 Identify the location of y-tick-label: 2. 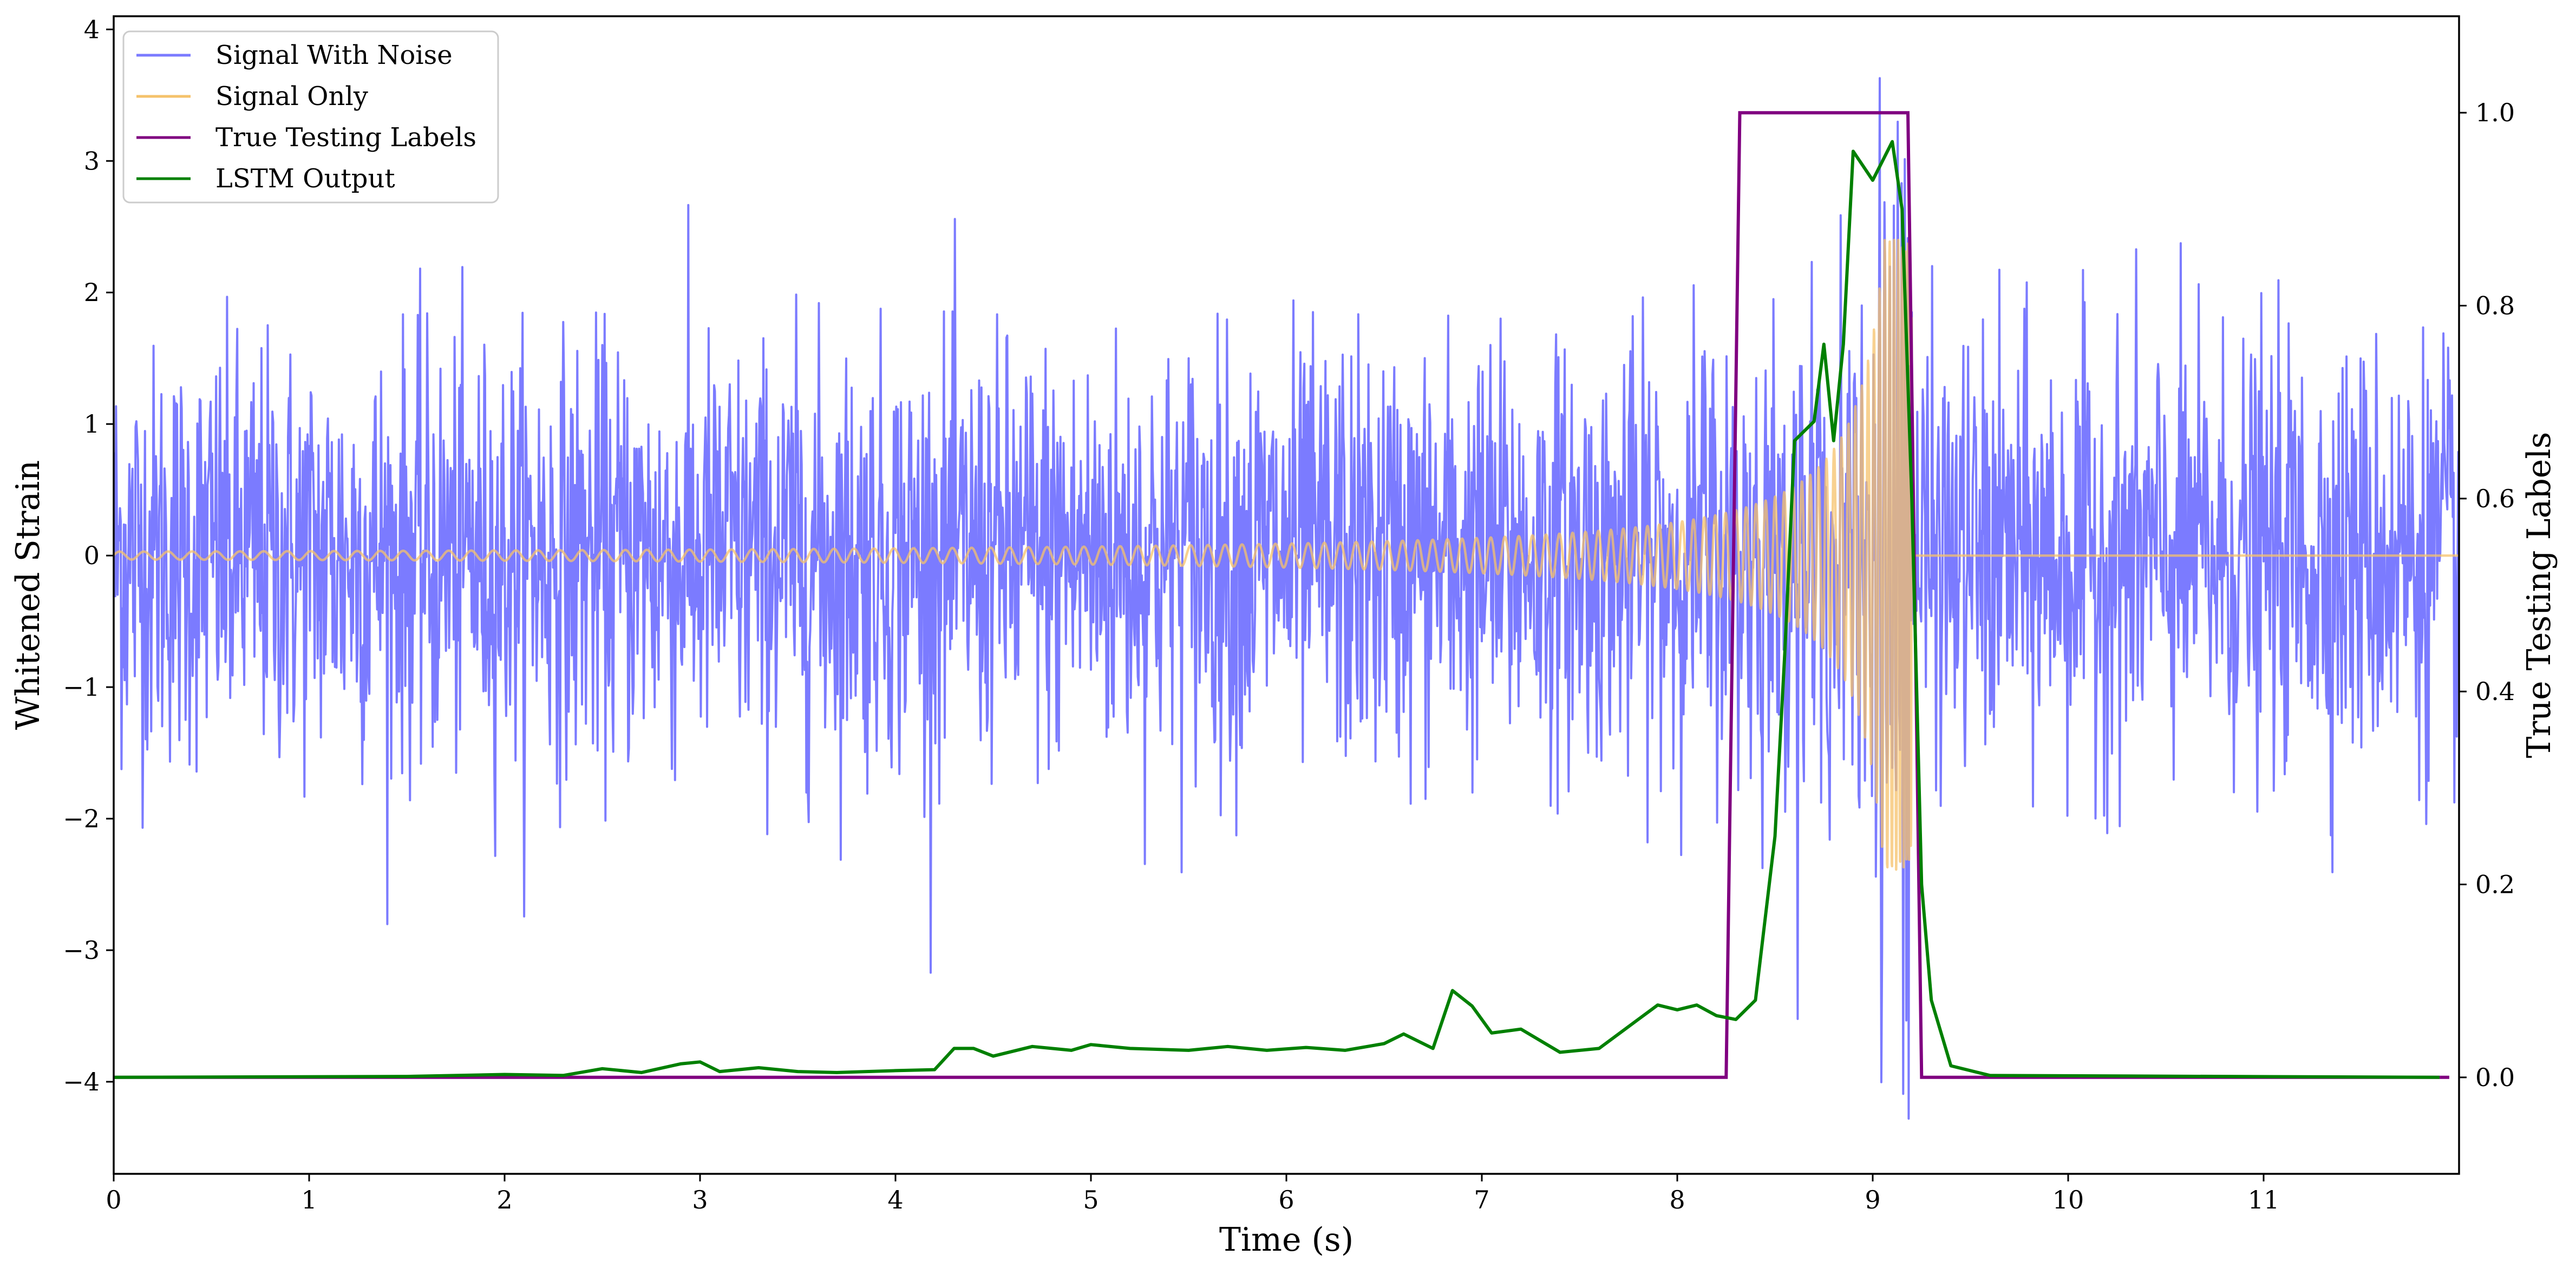
(92, 292).